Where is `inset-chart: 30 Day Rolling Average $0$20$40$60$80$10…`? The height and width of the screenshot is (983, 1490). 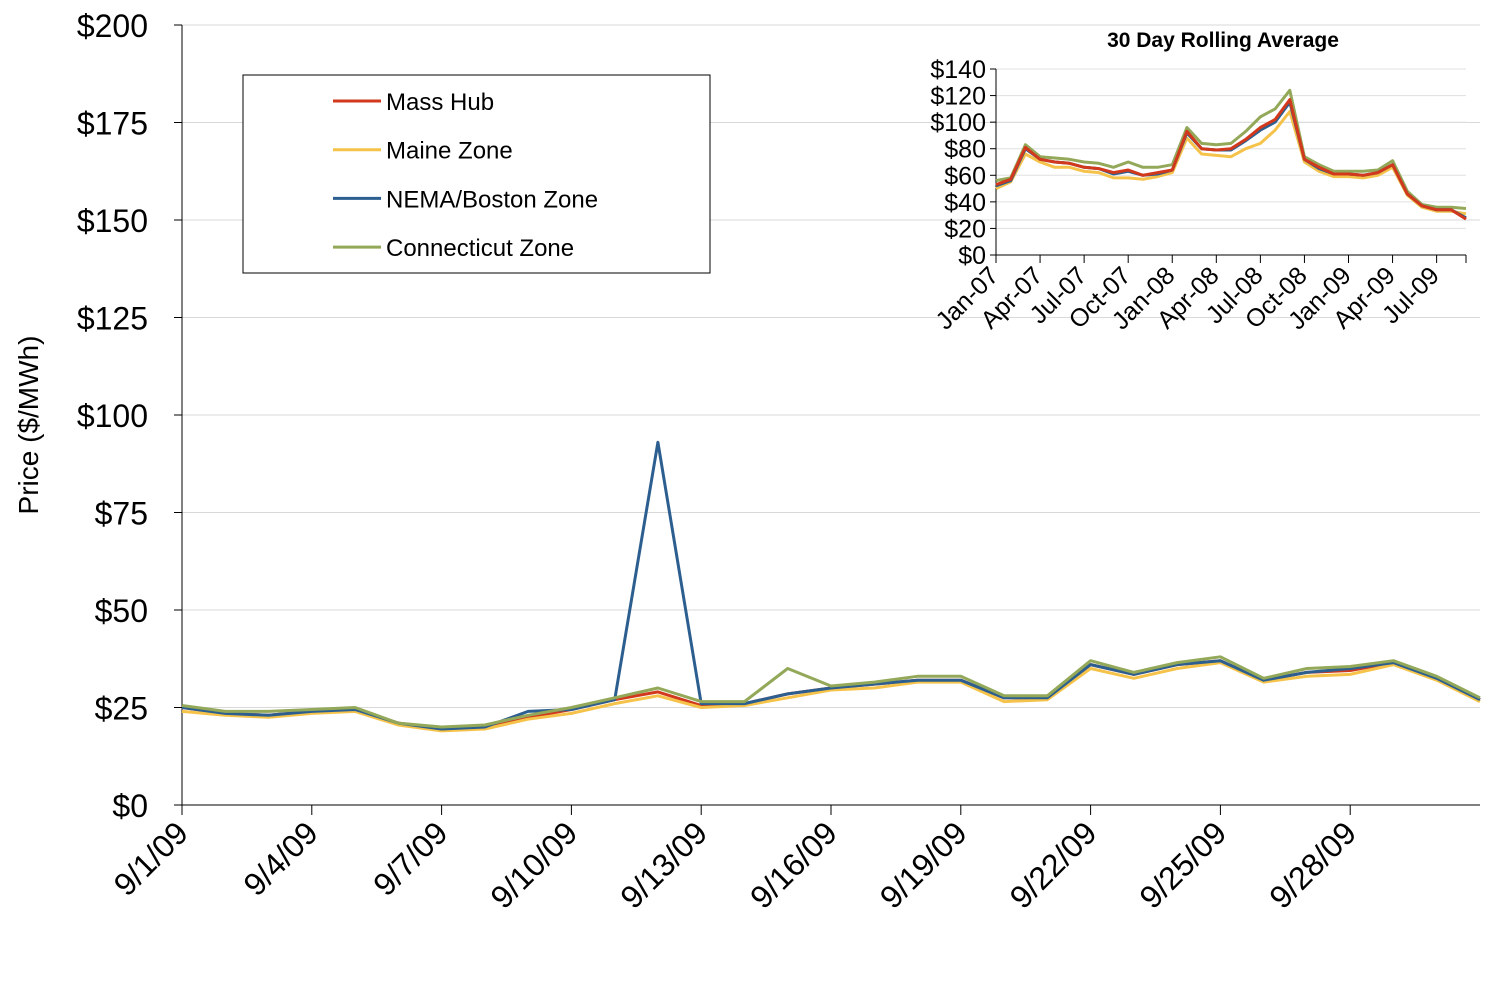 inset-chart: 30 Day Rolling Average $0$20$40$60$80$10… is located at coordinates (1198, 182).